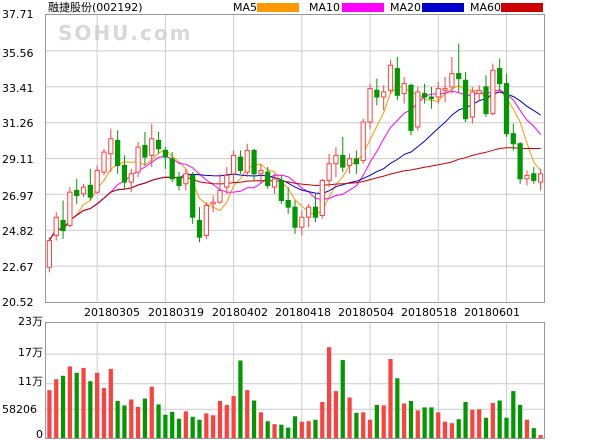  I want to click on watermark: SOHU.com, so click(125, 33).